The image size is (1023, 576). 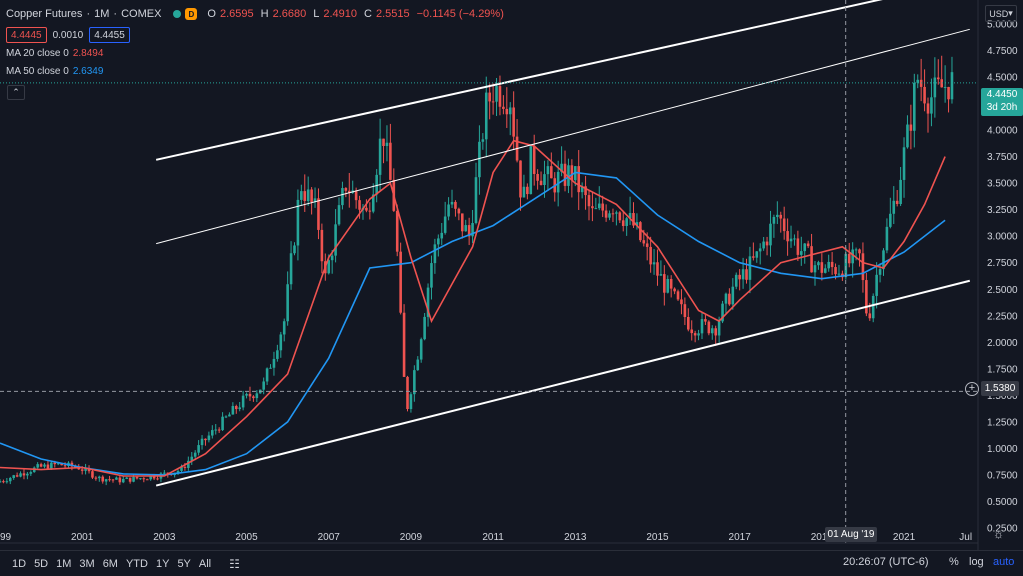 I want to click on timeframe-1m: 1M, so click(x=64, y=563).